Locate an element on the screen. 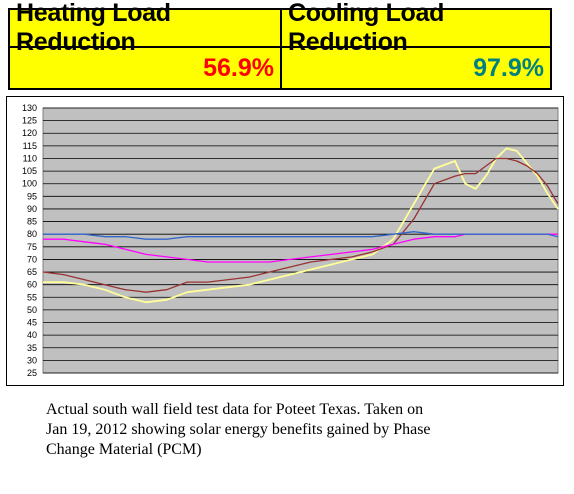  heating-load-reduction-label: Heating Load Reduction is located at coordinates (146, 28).